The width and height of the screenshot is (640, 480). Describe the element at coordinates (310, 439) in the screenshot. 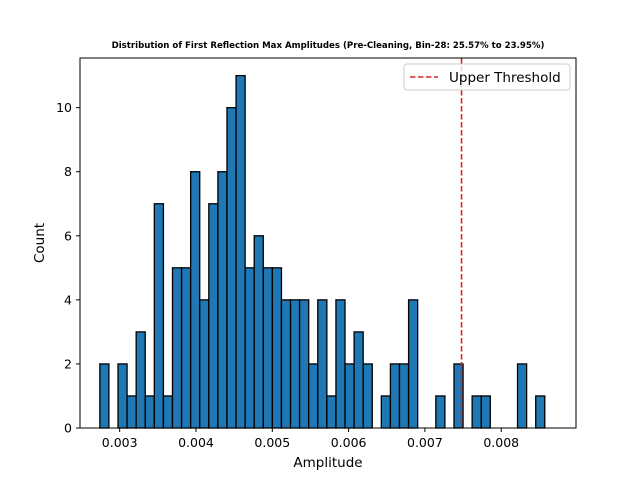

I see `x-axis: 0.003 0.004 0.005 0.006 0.007 0.008` at that location.